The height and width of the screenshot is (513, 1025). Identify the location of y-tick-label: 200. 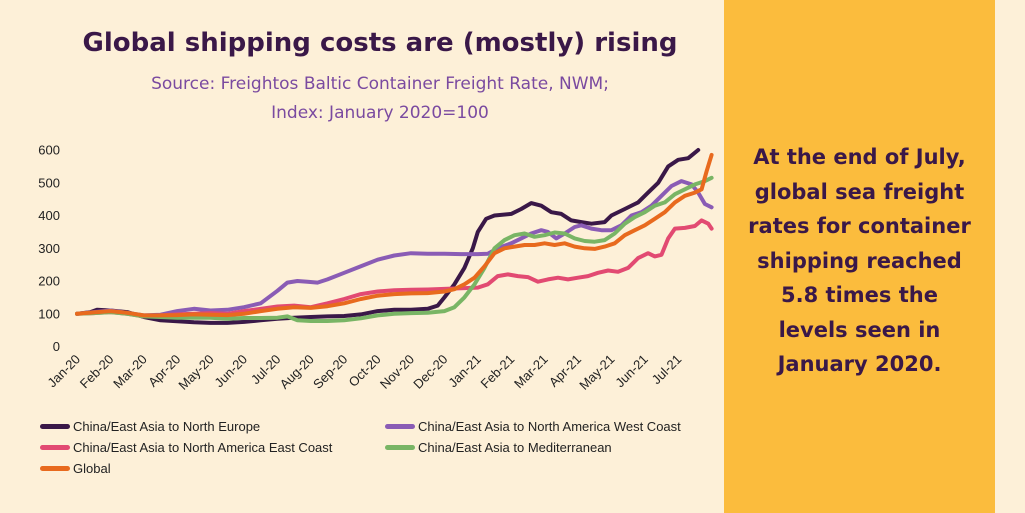
(49, 281).